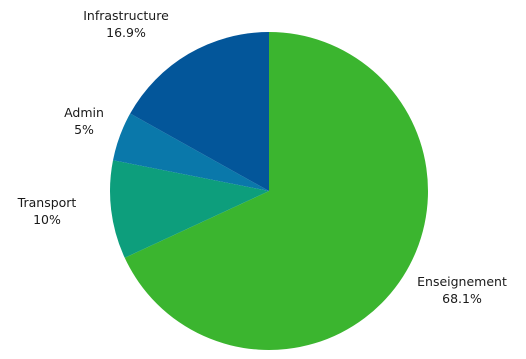 This screenshot has width=526, height=359. What do you see at coordinates (84, 112) in the screenshot?
I see `slice-label-admin: Admin` at bounding box center [84, 112].